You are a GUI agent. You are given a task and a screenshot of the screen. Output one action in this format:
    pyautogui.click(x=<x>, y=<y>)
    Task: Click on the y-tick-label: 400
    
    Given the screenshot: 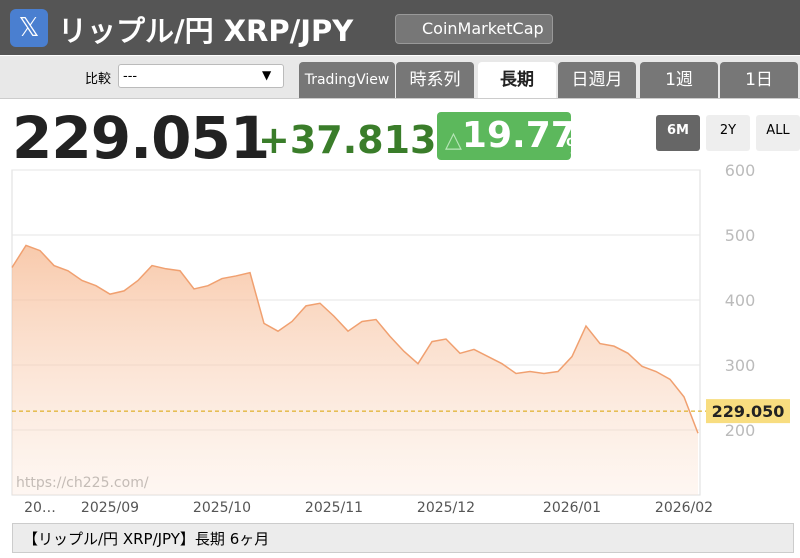 What is the action you would take?
    pyautogui.click(x=740, y=300)
    